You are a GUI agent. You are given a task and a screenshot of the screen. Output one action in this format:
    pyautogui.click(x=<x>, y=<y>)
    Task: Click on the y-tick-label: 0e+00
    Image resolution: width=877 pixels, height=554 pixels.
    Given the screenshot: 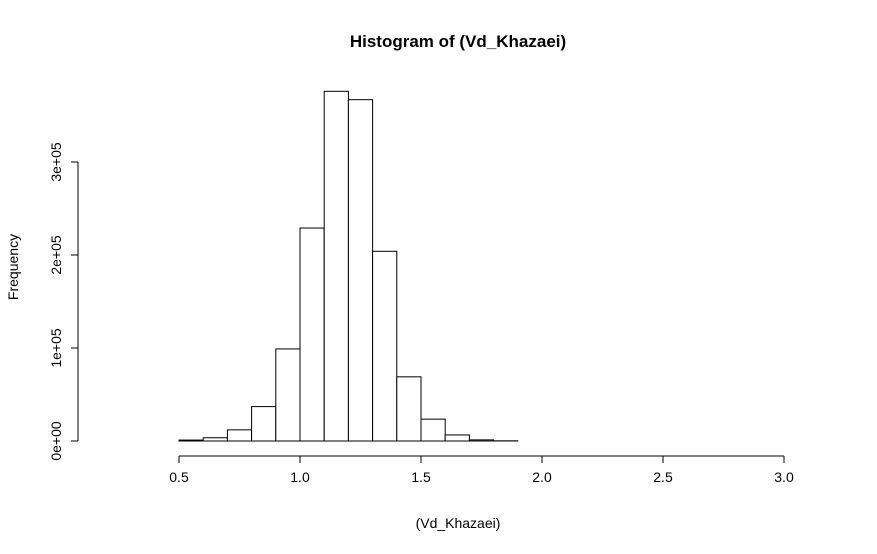 What is the action you would take?
    pyautogui.click(x=56, y=441)
    